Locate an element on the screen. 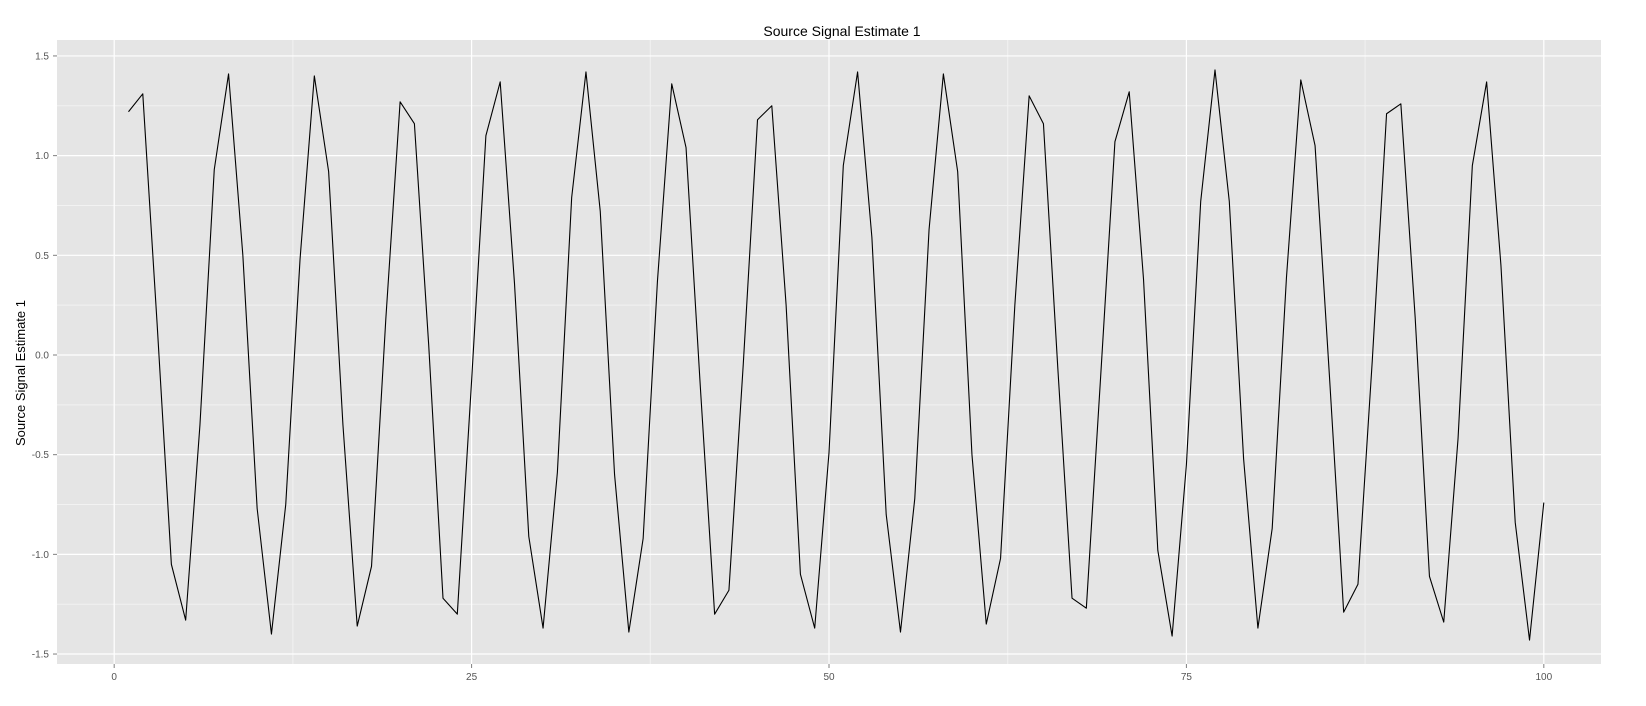 Image resolution: width=1646 pixels, height=706 pixels. y-axis: -1.5 -1.0 -0.5 0.0 0.5 1.0 1.5 is located at coordinates (44, 356).